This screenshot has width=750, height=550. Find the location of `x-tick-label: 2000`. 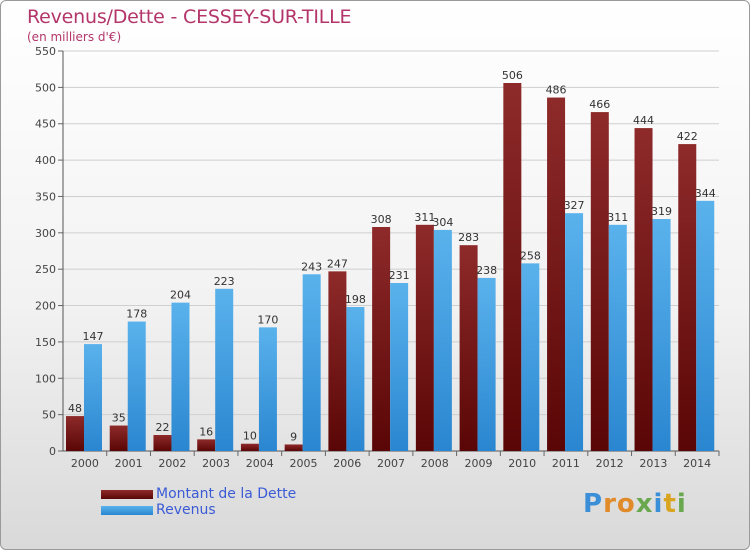

x-tick-label: 2000 is located at coordinates (85, 463).